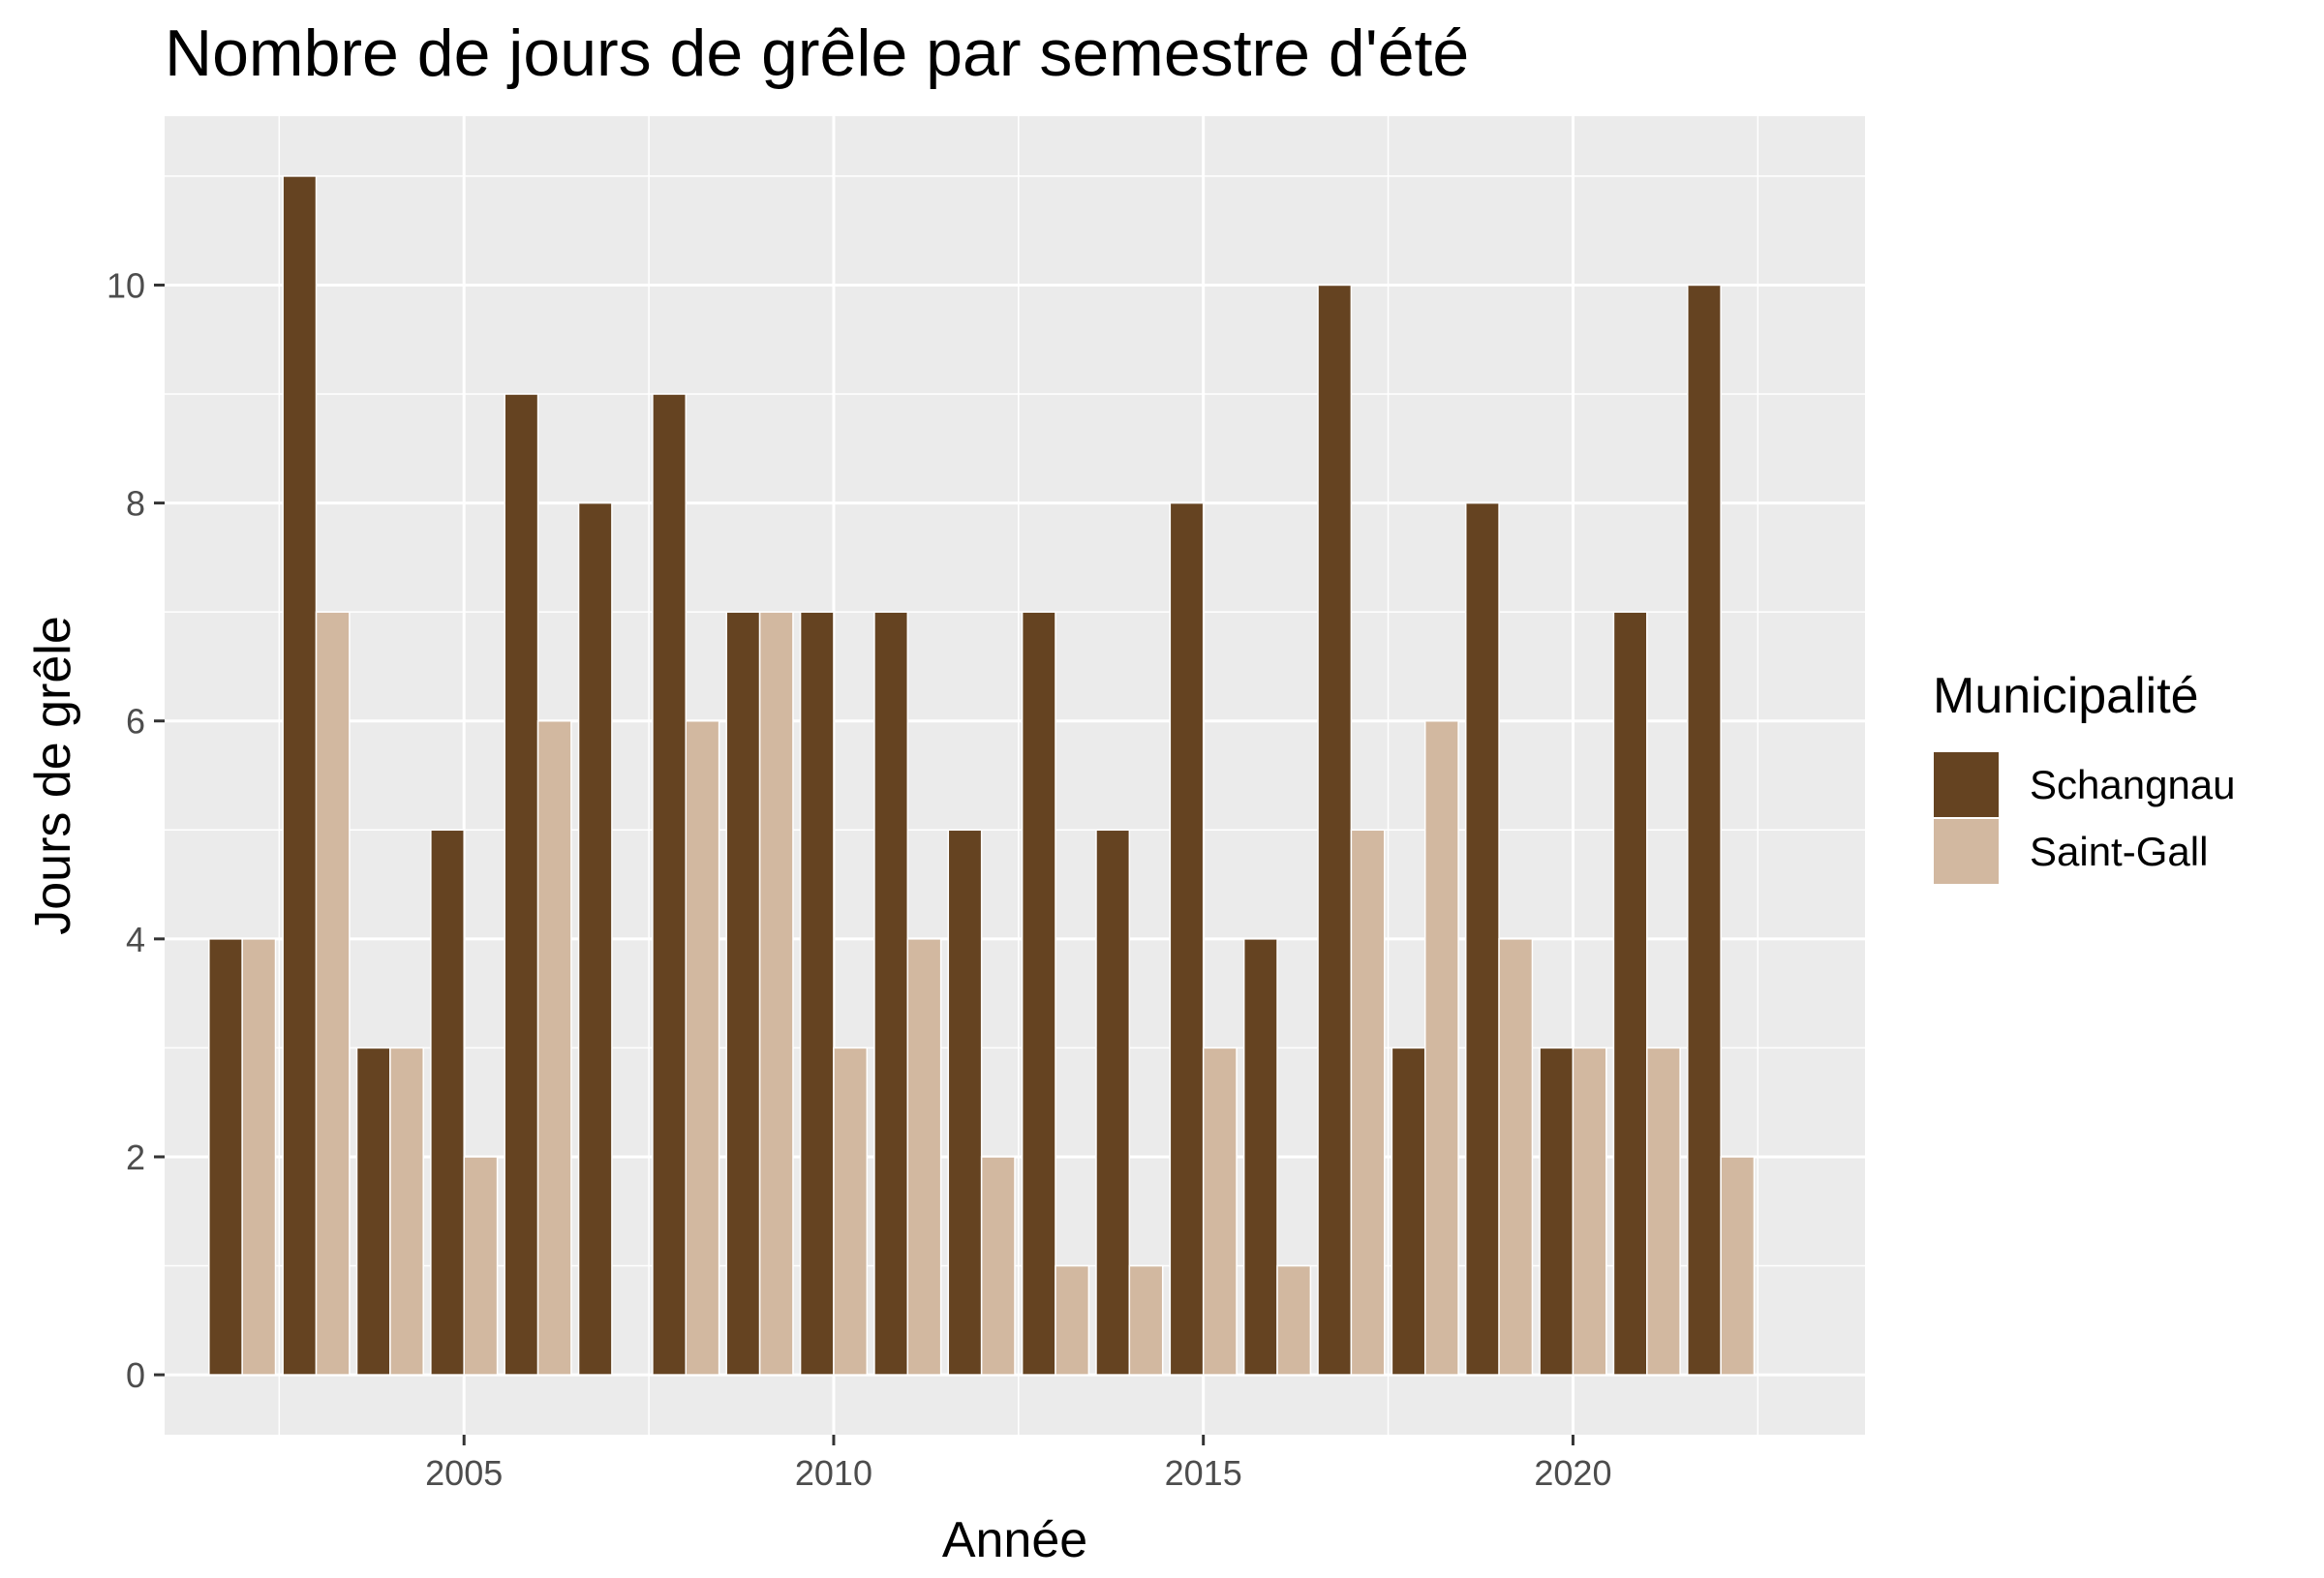  I want to click on bar-saint-gall-2010, so click(851, 1211).